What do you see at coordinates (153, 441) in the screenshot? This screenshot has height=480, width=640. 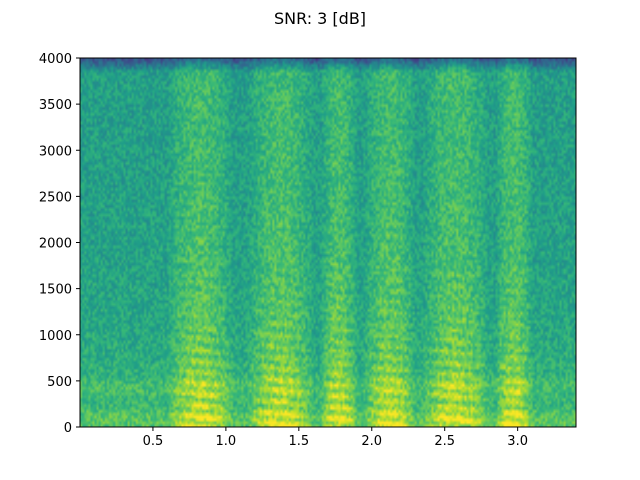 I see `x-tick-label: 0.5` at bounding box center [153, 441].